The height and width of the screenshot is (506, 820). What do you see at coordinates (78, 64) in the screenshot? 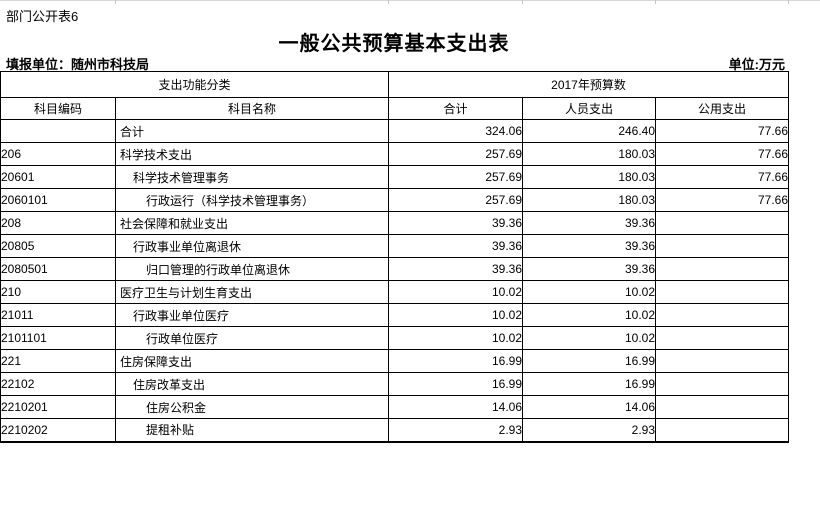
I see `reporting-unit-label: 填报单位：随州市科技局` at bounding box center [78, 64].